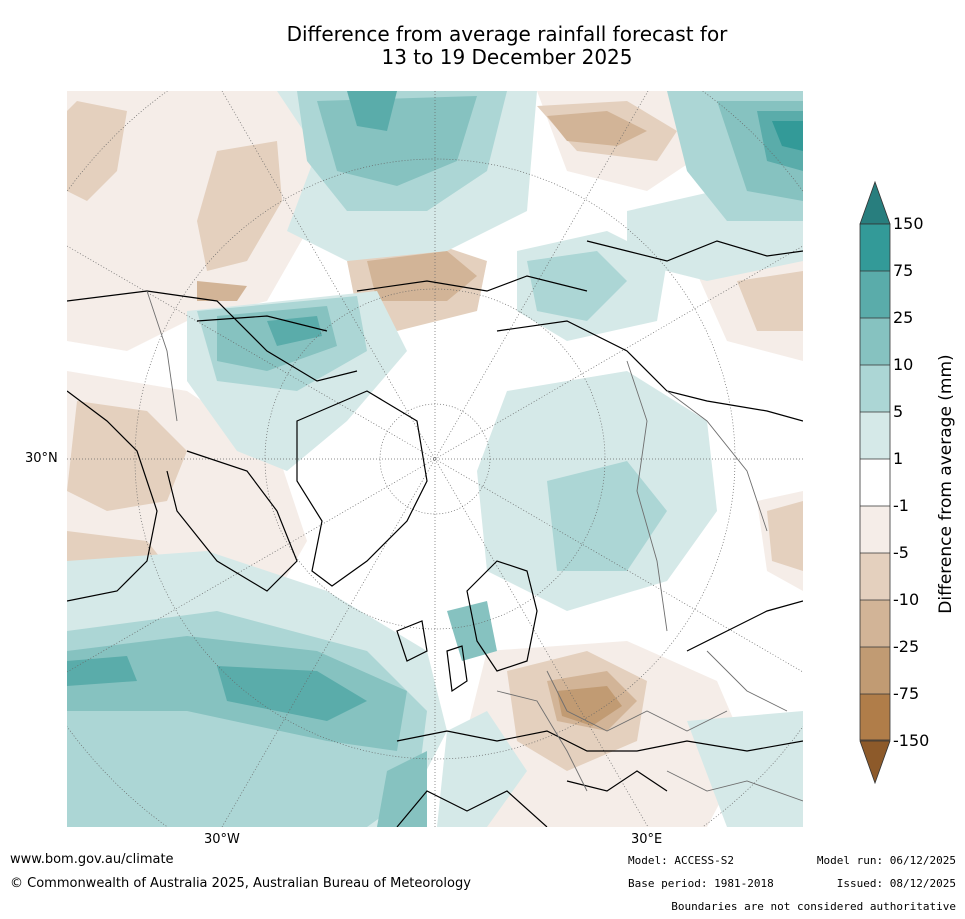 The height and width of the screenshot is (919, 965). I want to click on colorbar-extend-bottom, so click(875, 762).